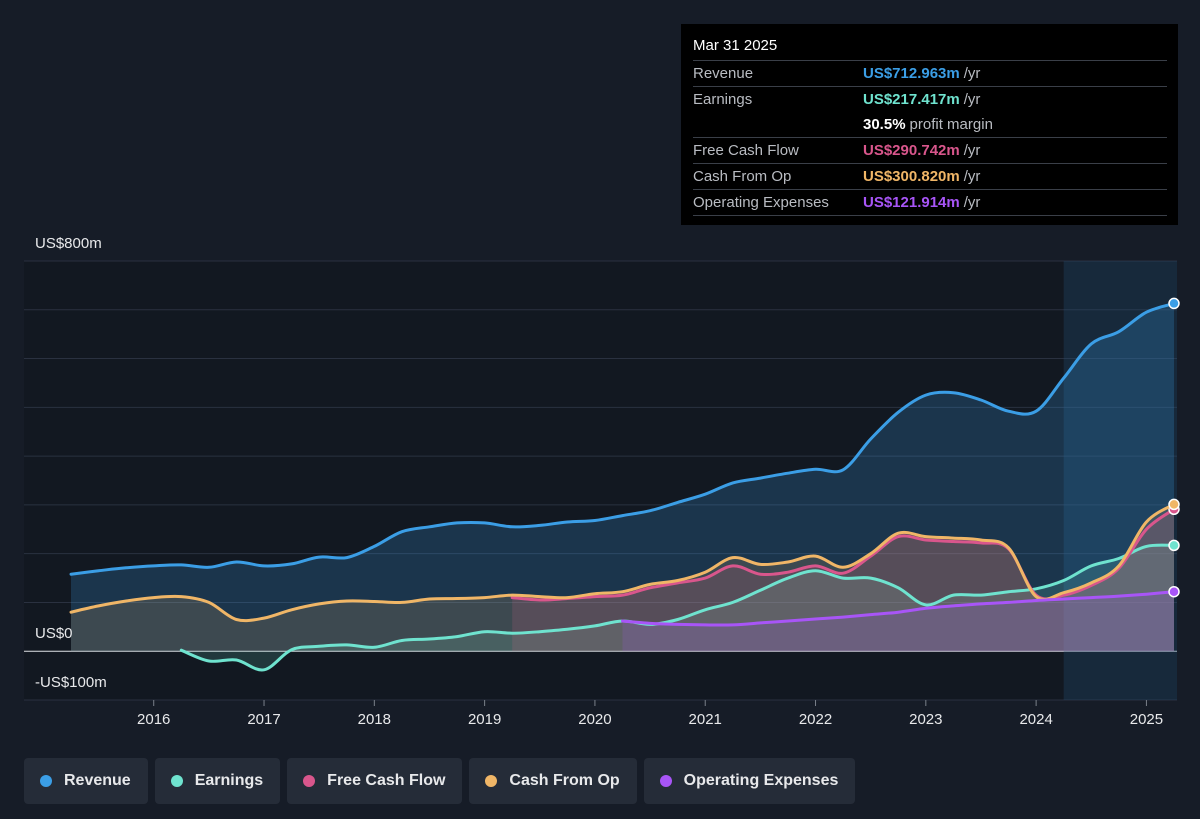 This screenshot has width=1200, height=819. Describe the element at coordinates (263, 719) in the screenshot. I see `x-tick-label: 2017` at that location.